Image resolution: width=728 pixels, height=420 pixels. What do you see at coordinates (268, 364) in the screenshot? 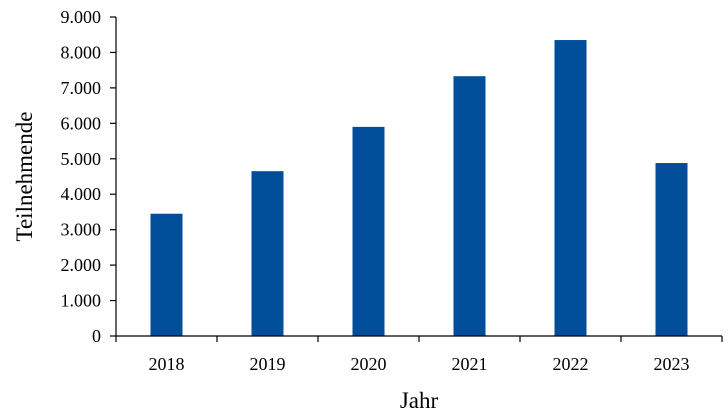
I see `x-tick-label: 2019` at bounding box center [268, 364].